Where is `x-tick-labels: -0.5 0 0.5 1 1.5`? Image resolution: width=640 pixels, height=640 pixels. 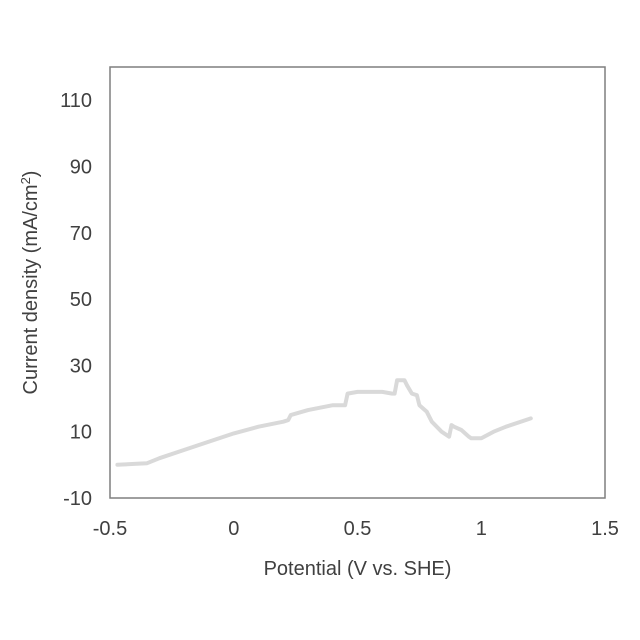 x-tick-labels: -0.5 0 0.5 1 1.5 is located at coordinates (356, 529).